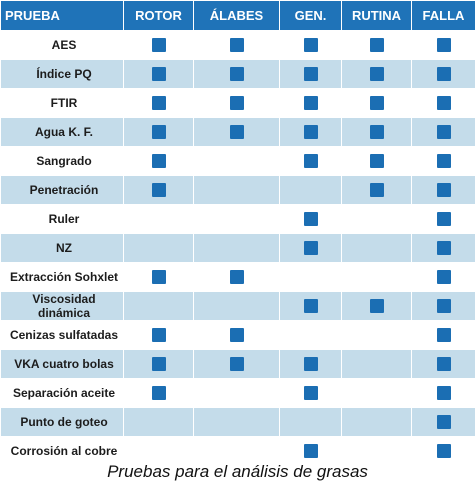  What do you see at coordinates (237, 471) in the screenshot?
I see `figure-caption: Pruebas para el análisis de grasas` at bounding box center [237, 471].